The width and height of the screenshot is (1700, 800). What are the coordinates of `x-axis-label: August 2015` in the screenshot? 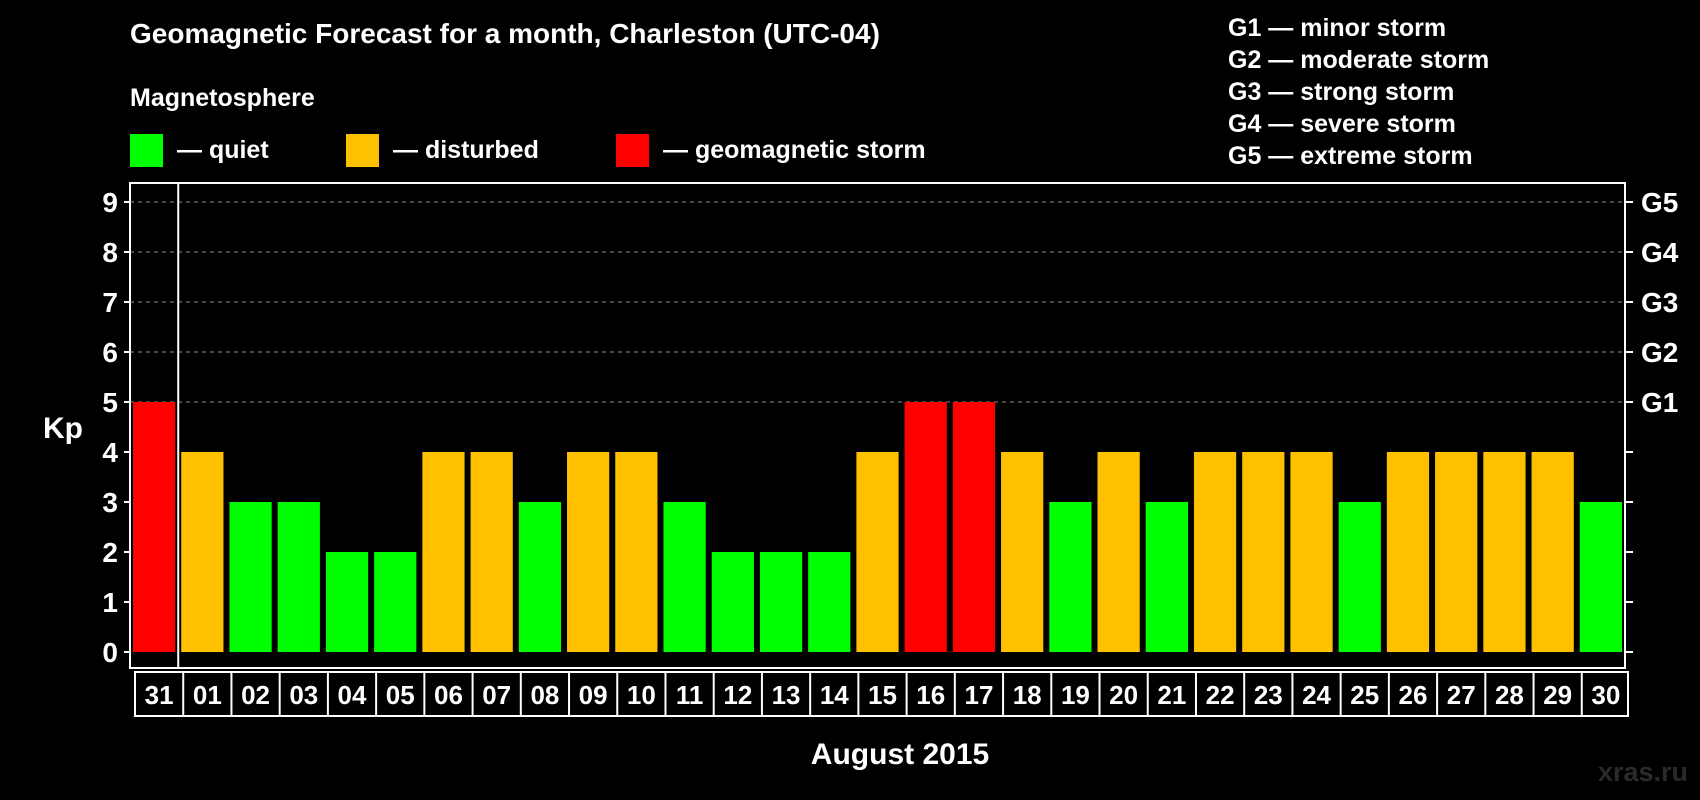 It's located at (900, 754).